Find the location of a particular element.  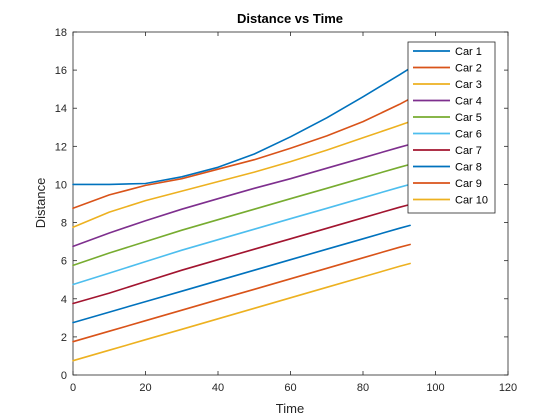

y-tick-label: 4 is located at coordinates (64, 300).